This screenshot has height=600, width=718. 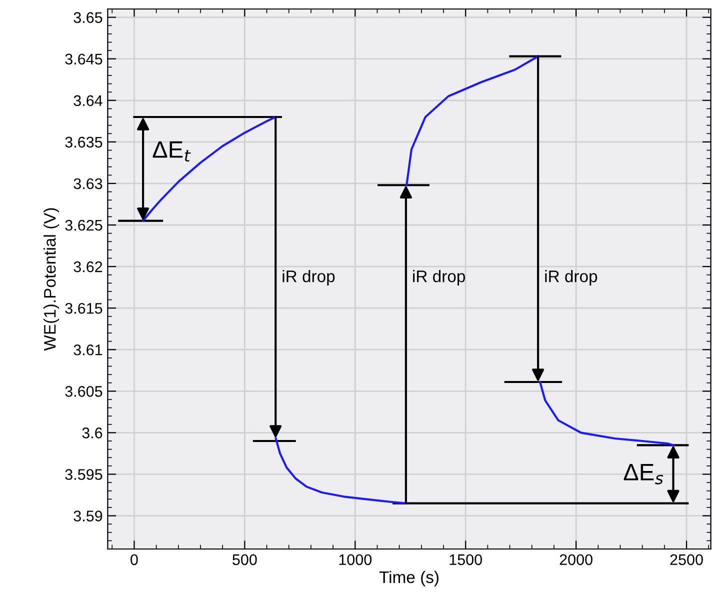 I want to click on x-tick-label: 500, so click(x=244, y=560).